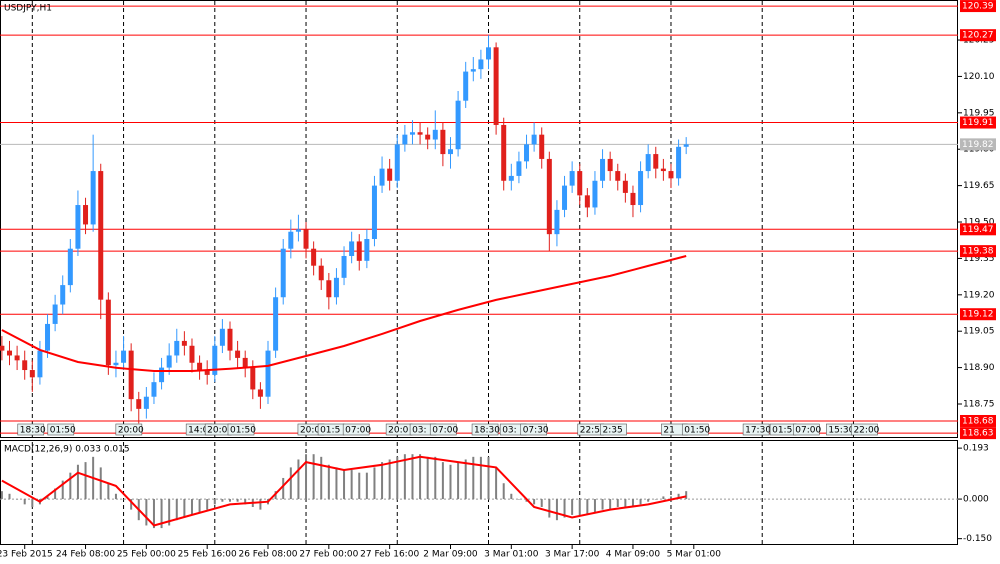 The height and width of the screenshot is (564, 1000). Describe the element at coordinates (979, 186) in the screenshot. I see `y-tick-label: 119.65` at that location.